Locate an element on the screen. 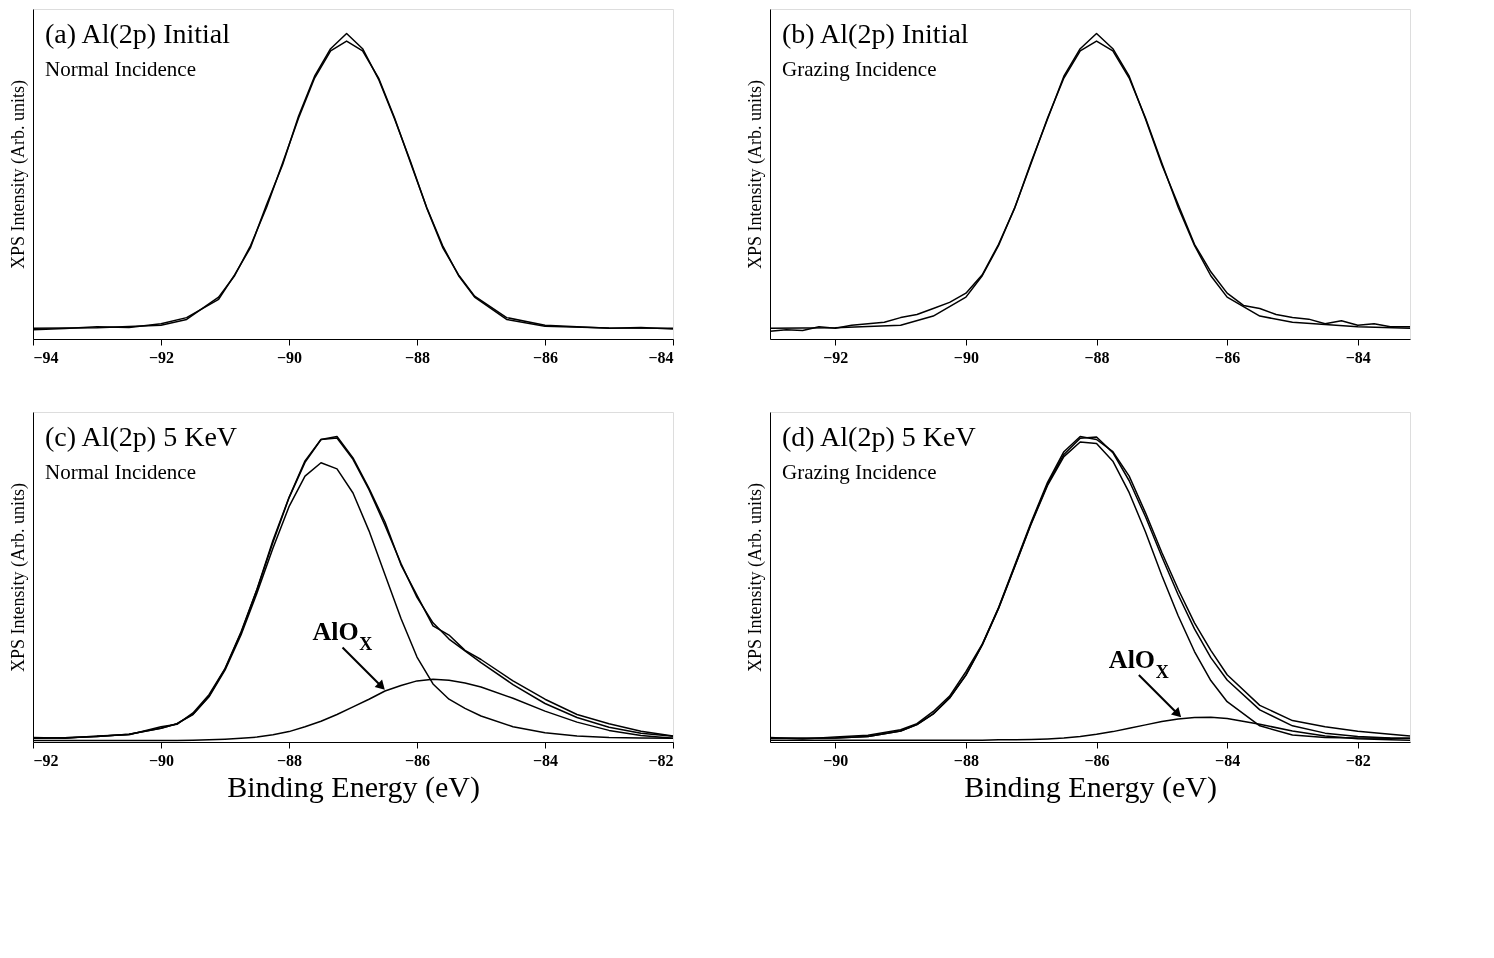 This screenshot has height=958, width=1494. chart-title: (b) Al(2p) Initial is located at coordinates (875, 33).